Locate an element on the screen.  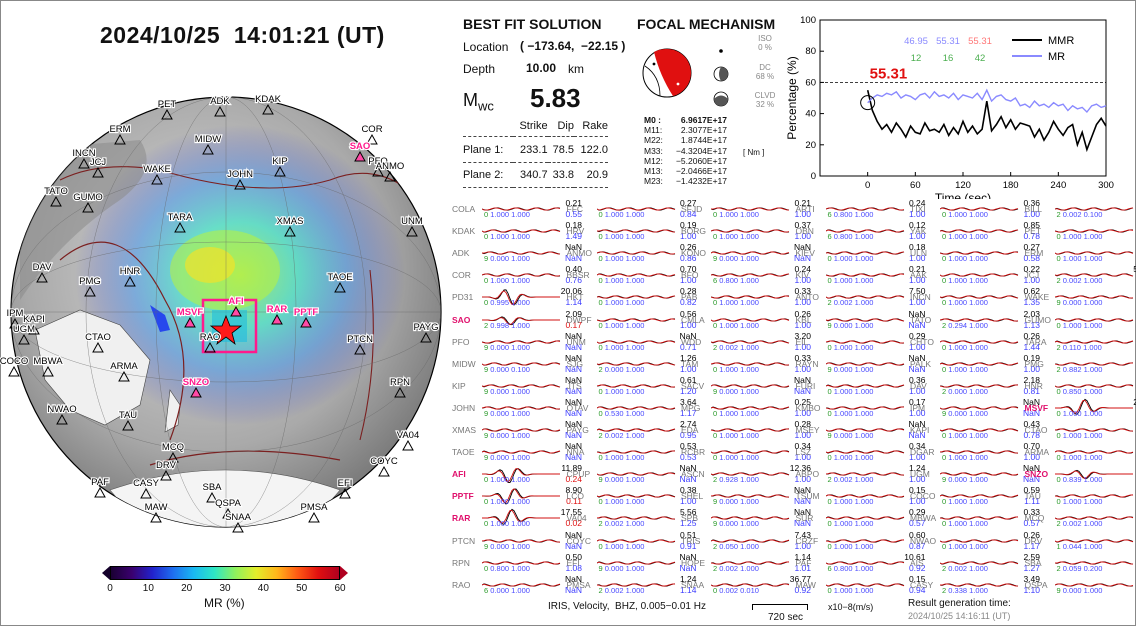
station-marker: WAKE is located at coordinates (157, 174).